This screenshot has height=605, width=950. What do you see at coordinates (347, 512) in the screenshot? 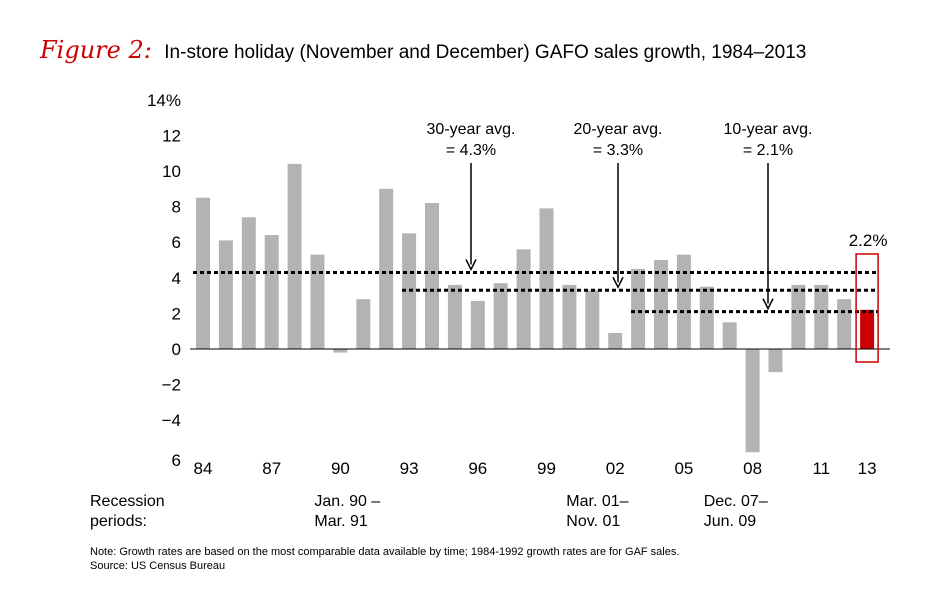
I see `recession-period-1990: Jan. 90 – Mar. 91` at bounding box center [347, 512].